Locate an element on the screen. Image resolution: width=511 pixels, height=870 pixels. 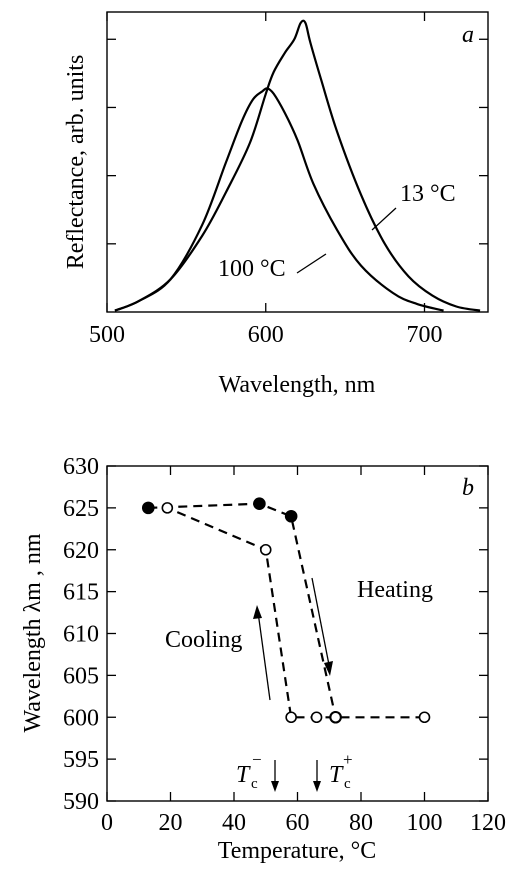
panel-b-xlabel: Temperature, °C is located at coordinates (297, 851).